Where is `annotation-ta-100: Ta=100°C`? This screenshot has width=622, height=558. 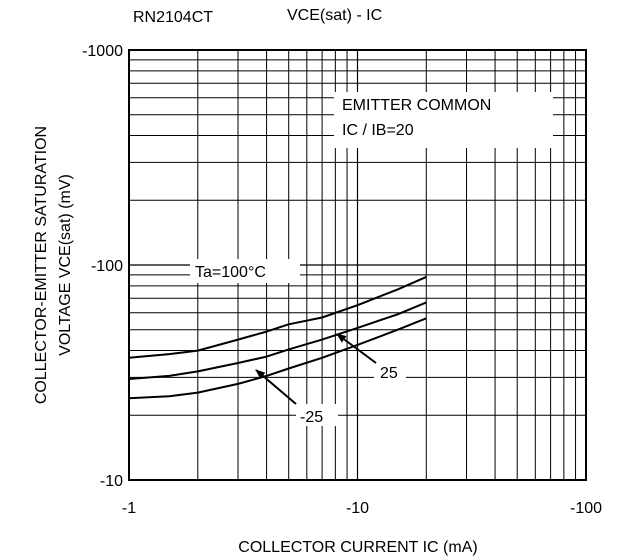
annotation-ta-100: Ta=100°C is located at coordinates (230, 272).